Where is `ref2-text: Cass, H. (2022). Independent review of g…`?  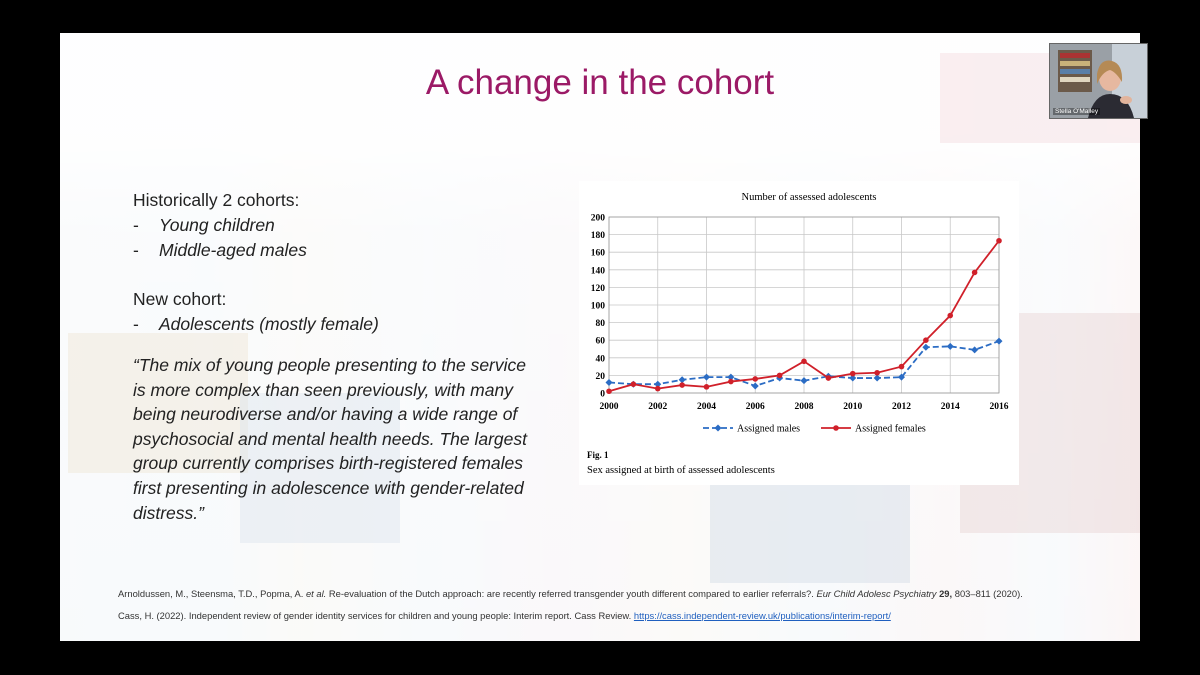
ref2-text: Cass, H. (2022). Independent review of g… is located at coordinates (376, 615).